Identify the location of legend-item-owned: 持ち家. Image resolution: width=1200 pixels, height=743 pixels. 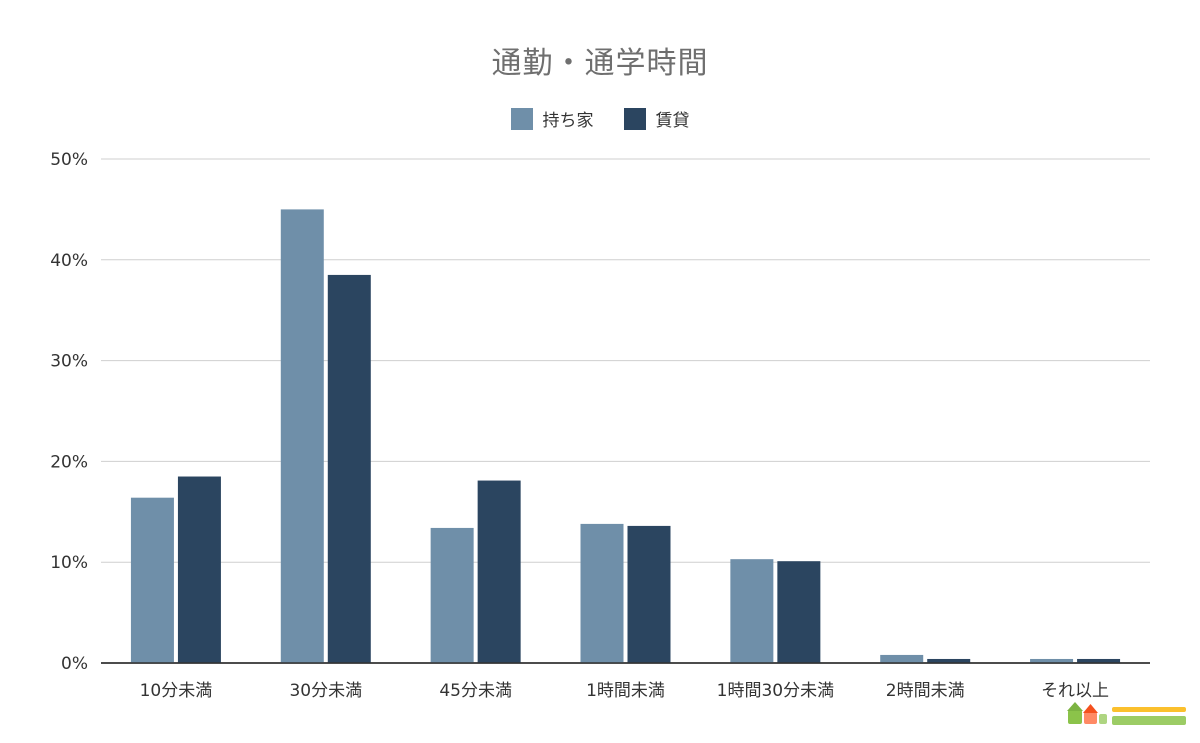
(552, 118).